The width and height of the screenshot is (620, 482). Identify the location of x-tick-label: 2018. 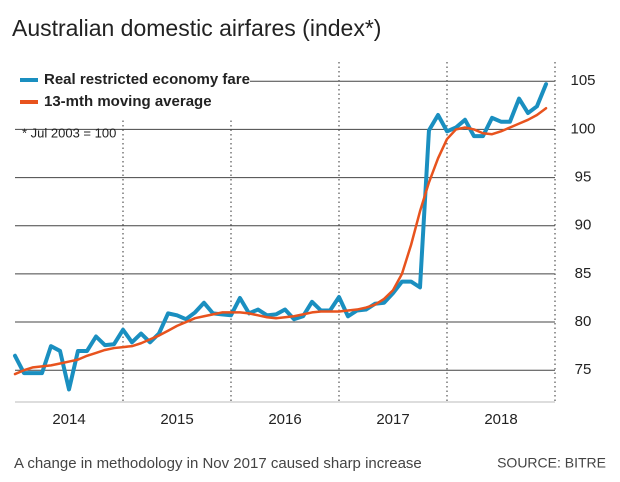
(500, 419).